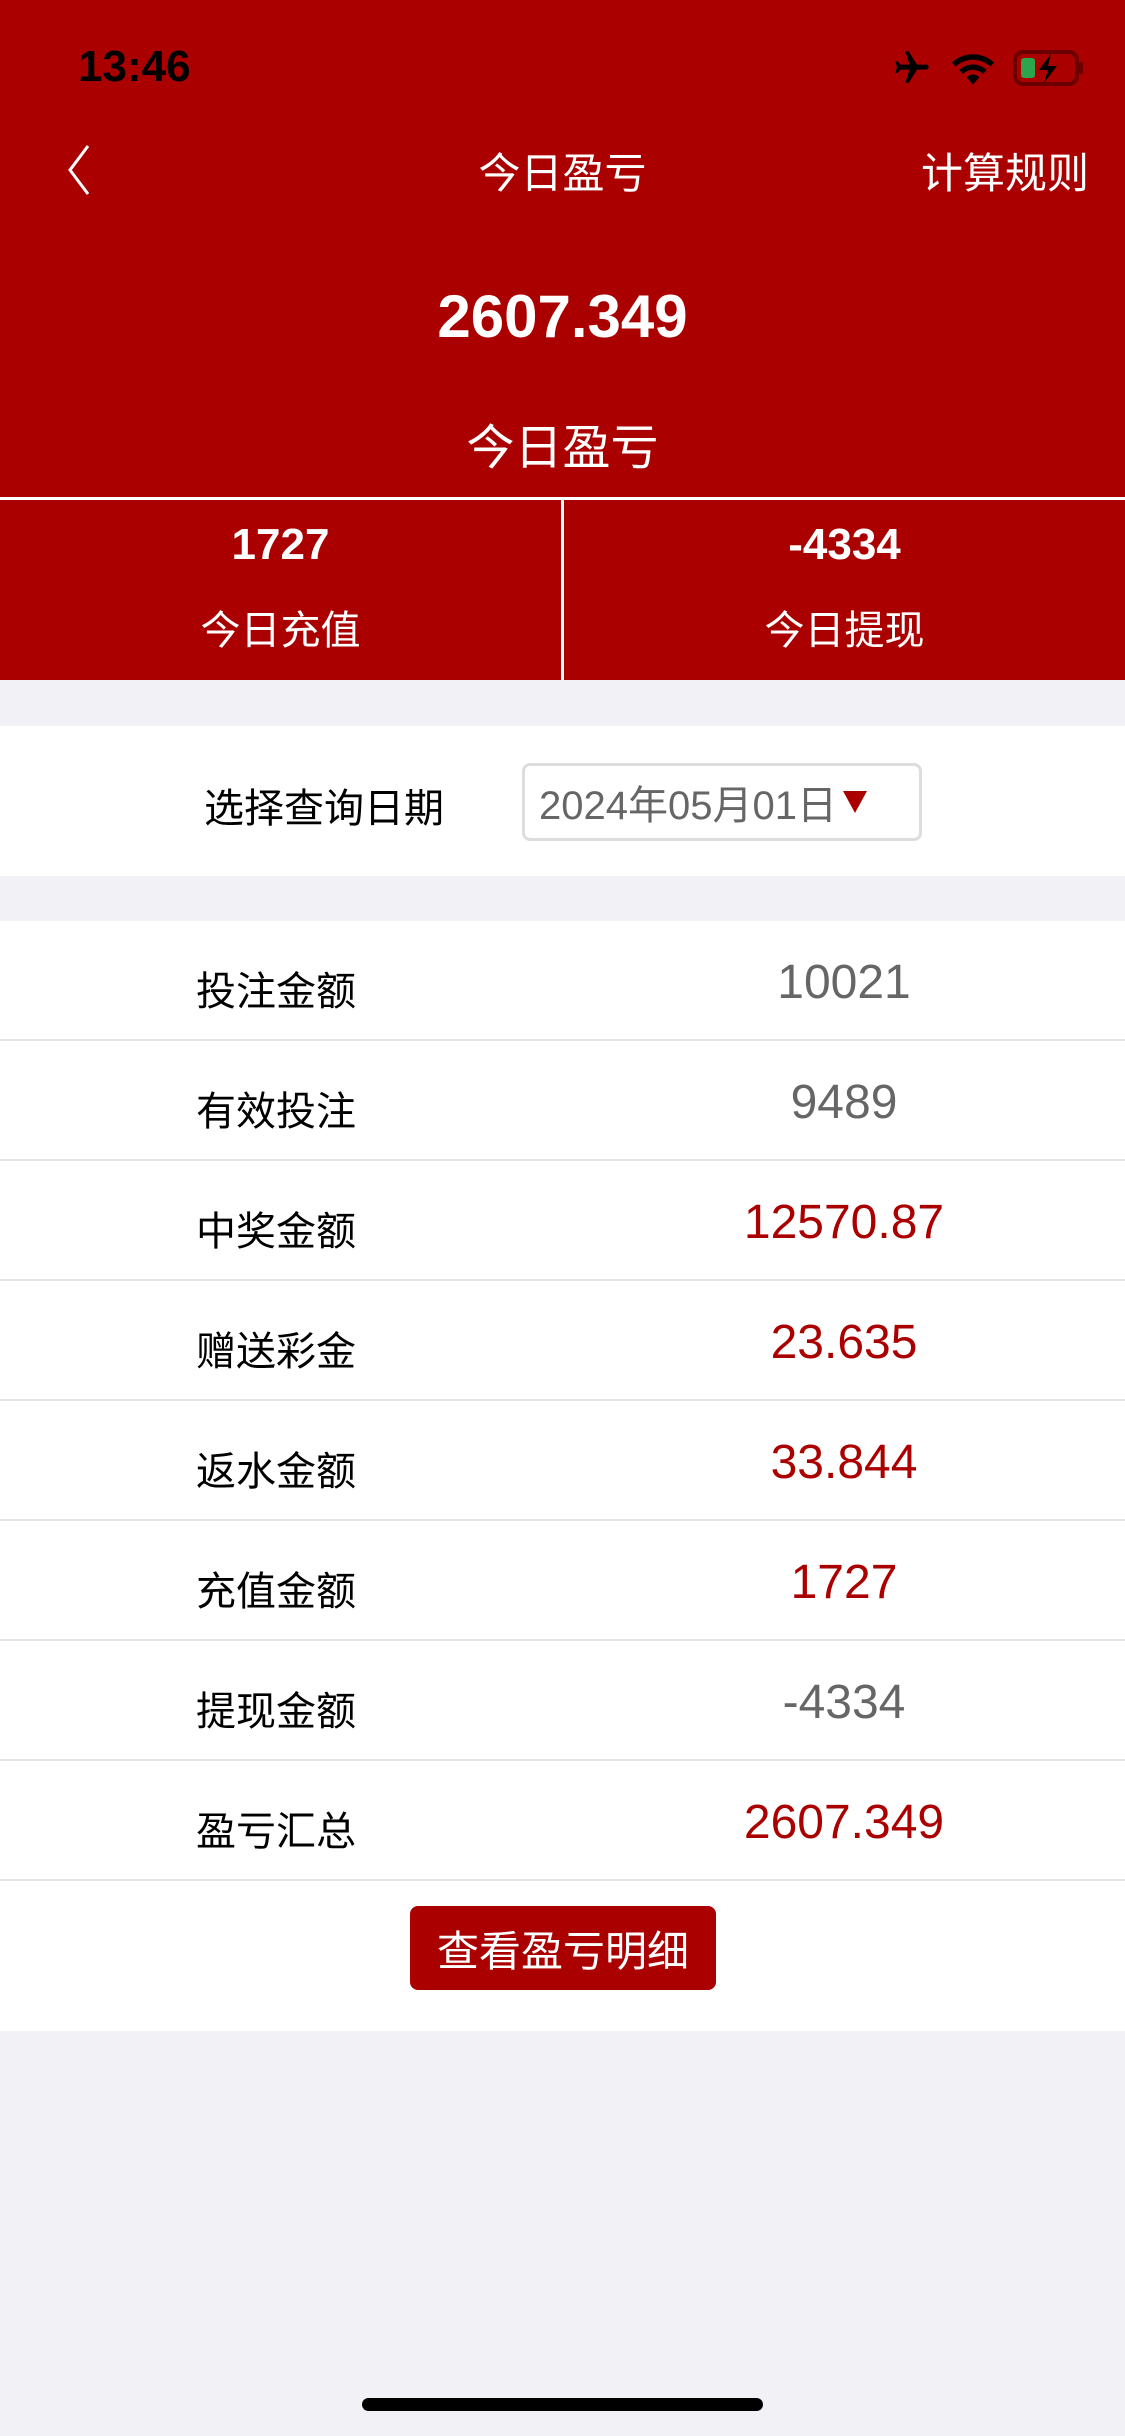  Describe the element at coordinates (280, 590) in the screenshot. I see `stat-recharge: 1727 今日充值` at that location.